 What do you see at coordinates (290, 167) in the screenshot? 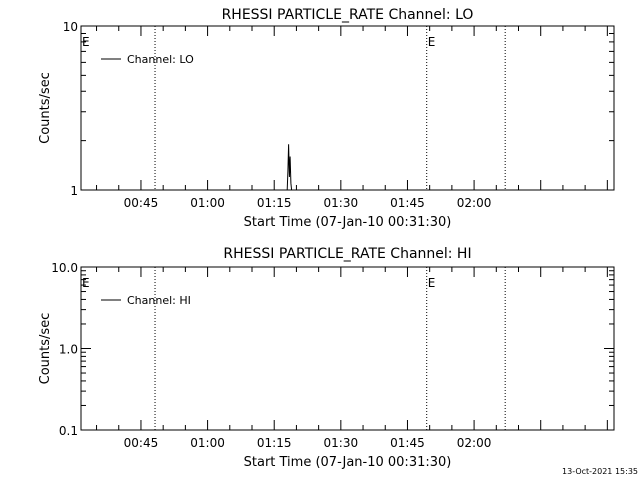
I see `series-line` at bounding box center [290, 167].